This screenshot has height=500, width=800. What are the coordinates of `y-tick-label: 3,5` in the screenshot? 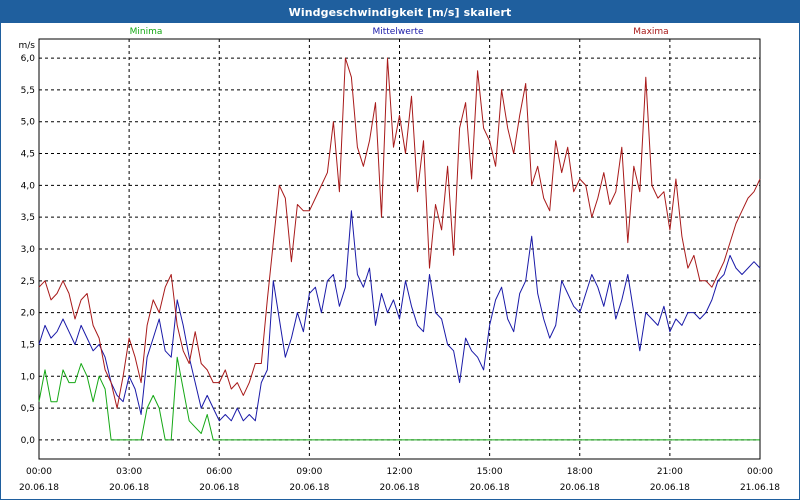 It's located at (28, 218).